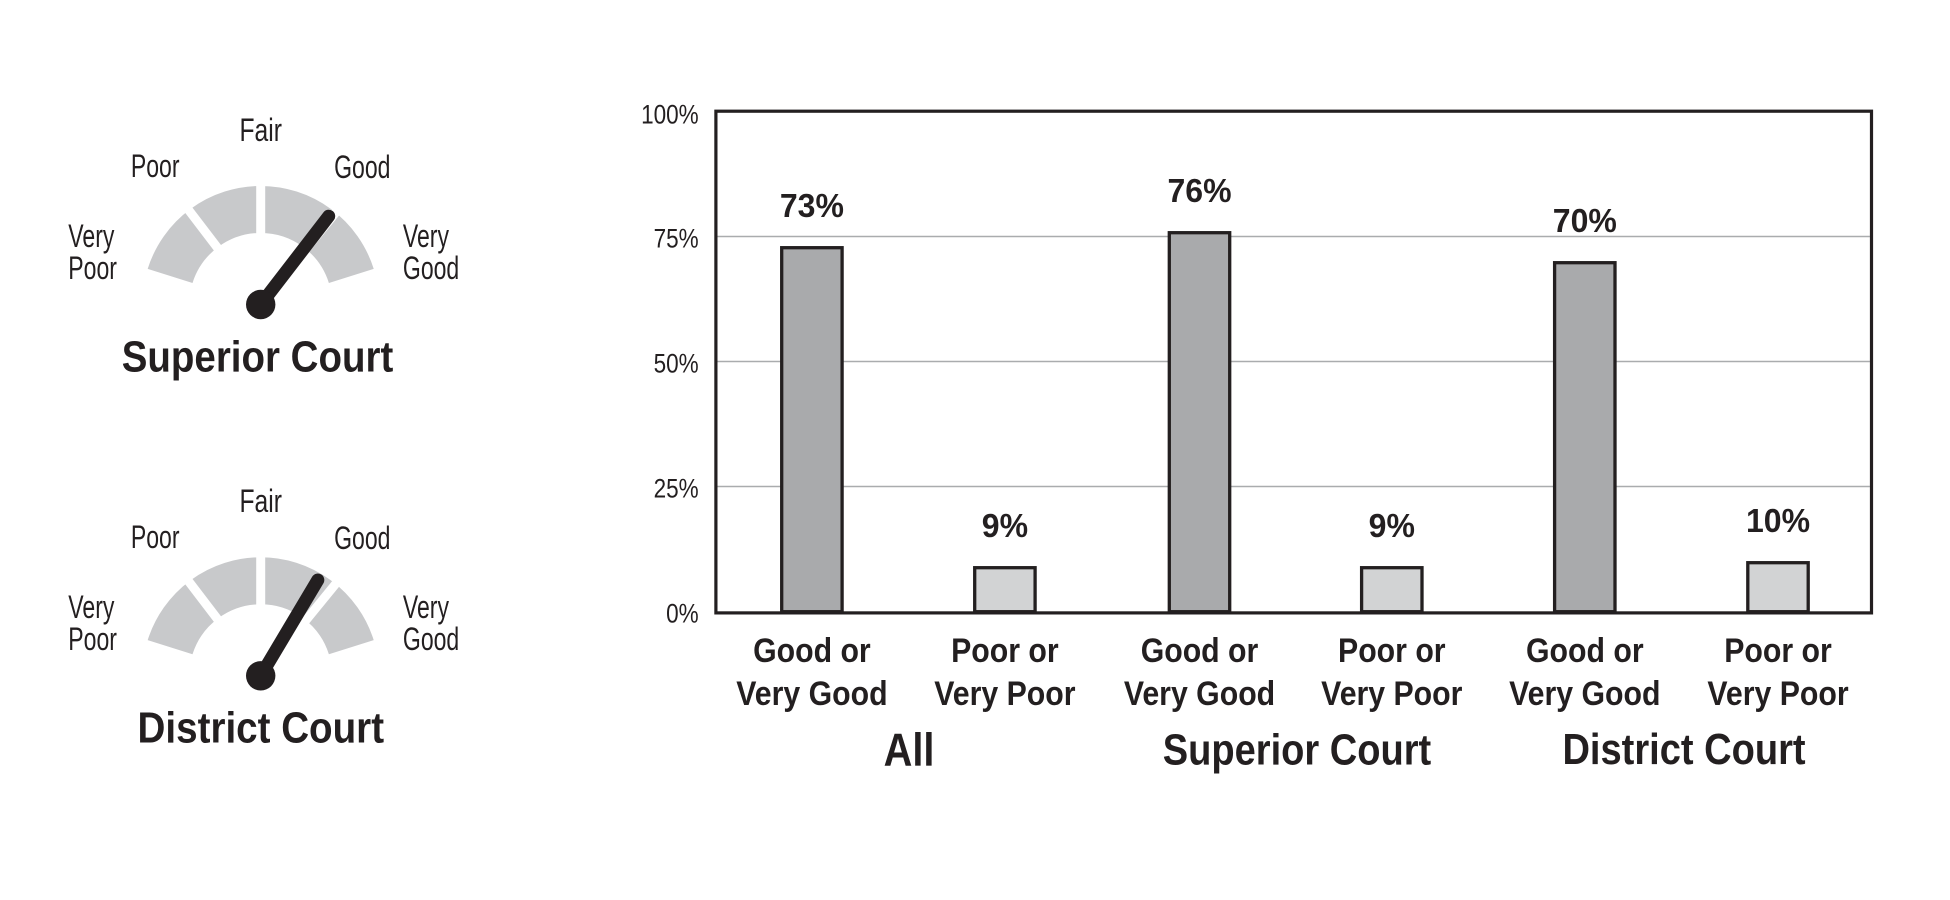 The image size is (1950, 900). What do you see at coordinates (670, 115) in the screenshot?
I see `svg-text: 100%` at bounding box center [670, 115].